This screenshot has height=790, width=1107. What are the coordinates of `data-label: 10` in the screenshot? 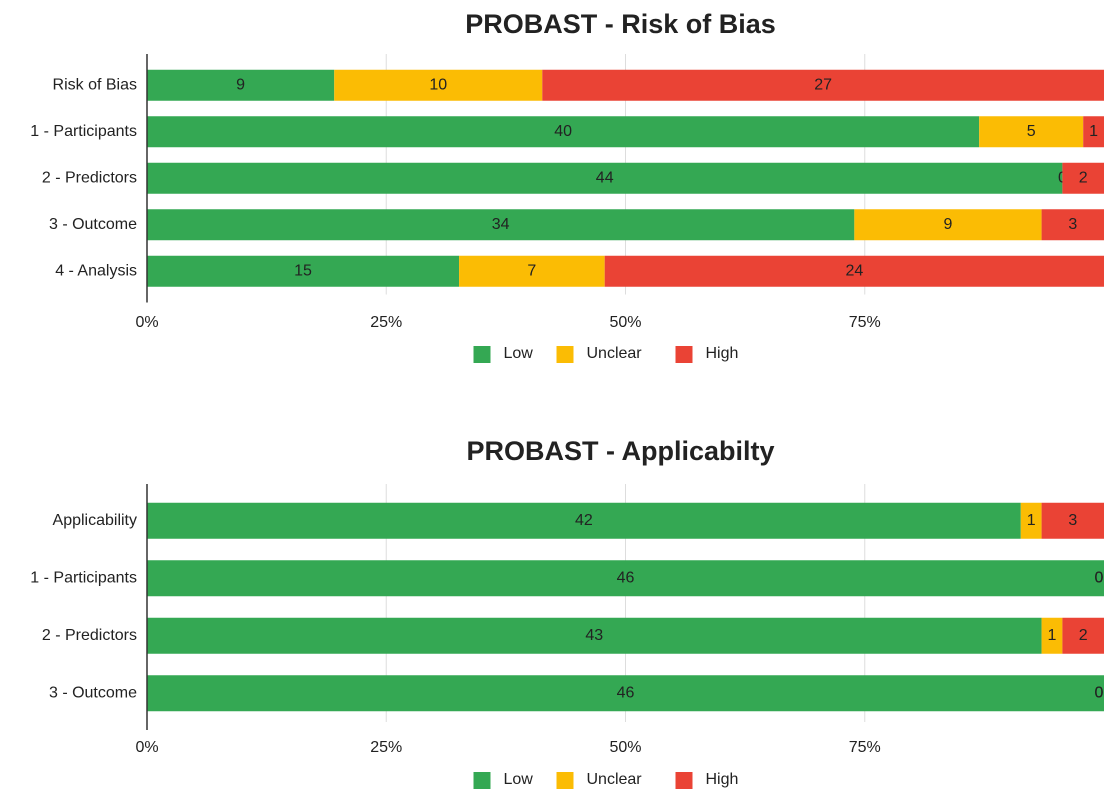 It's located at (438, 84).